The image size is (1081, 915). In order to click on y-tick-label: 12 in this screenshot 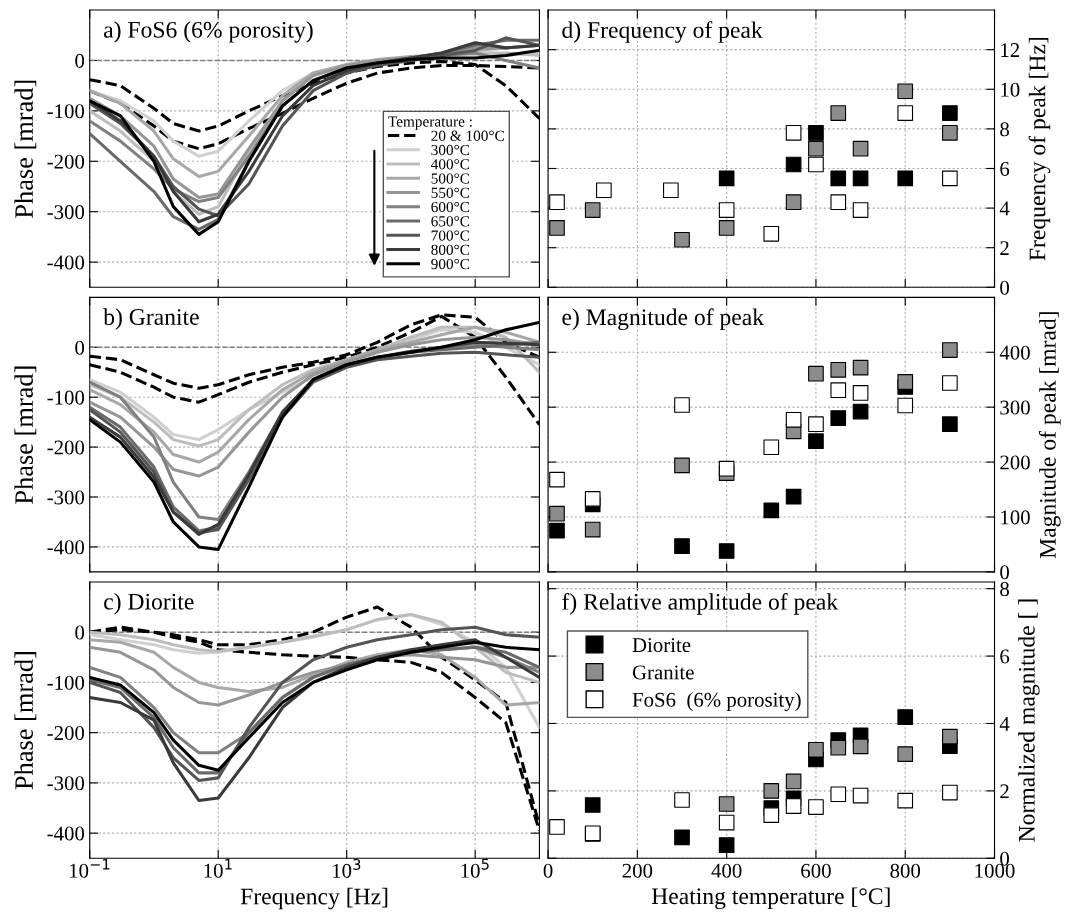, I will do `click(1010, 50)`.